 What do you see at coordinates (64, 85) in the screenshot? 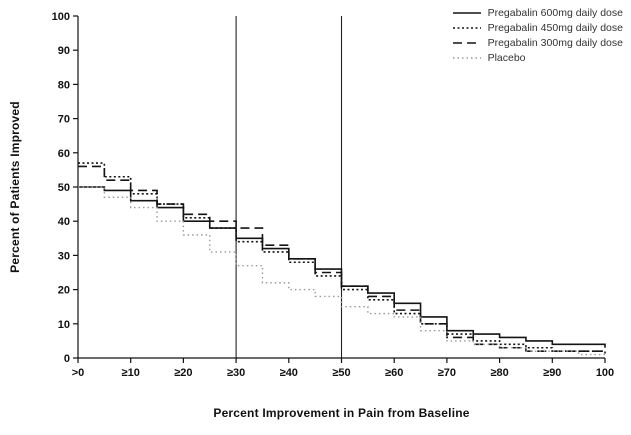
I see `y-tick-label: 80` at bounding box center [64, 85].